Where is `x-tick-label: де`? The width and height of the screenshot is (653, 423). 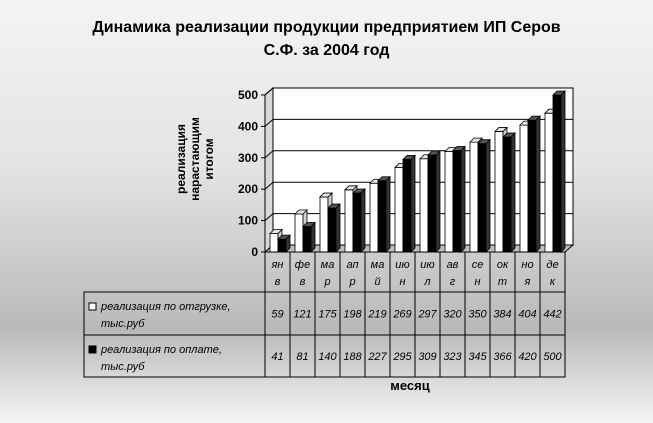 x-tick-label: де is located at coordinates (552, 265).